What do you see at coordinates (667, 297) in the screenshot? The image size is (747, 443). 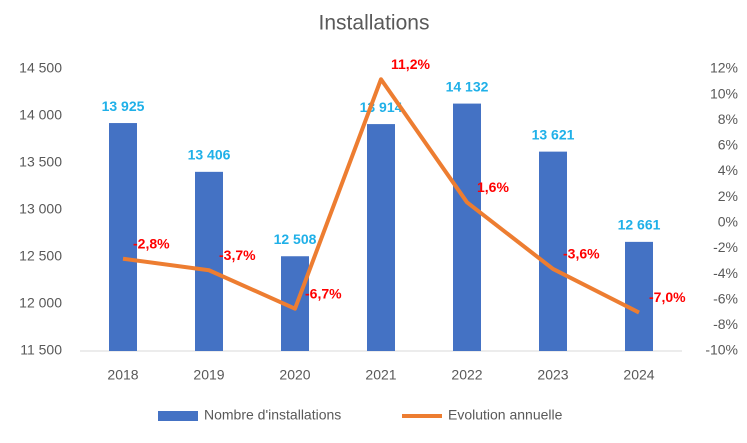 I see `line-value-label: -7,0%` at bounding box center [667, 297].